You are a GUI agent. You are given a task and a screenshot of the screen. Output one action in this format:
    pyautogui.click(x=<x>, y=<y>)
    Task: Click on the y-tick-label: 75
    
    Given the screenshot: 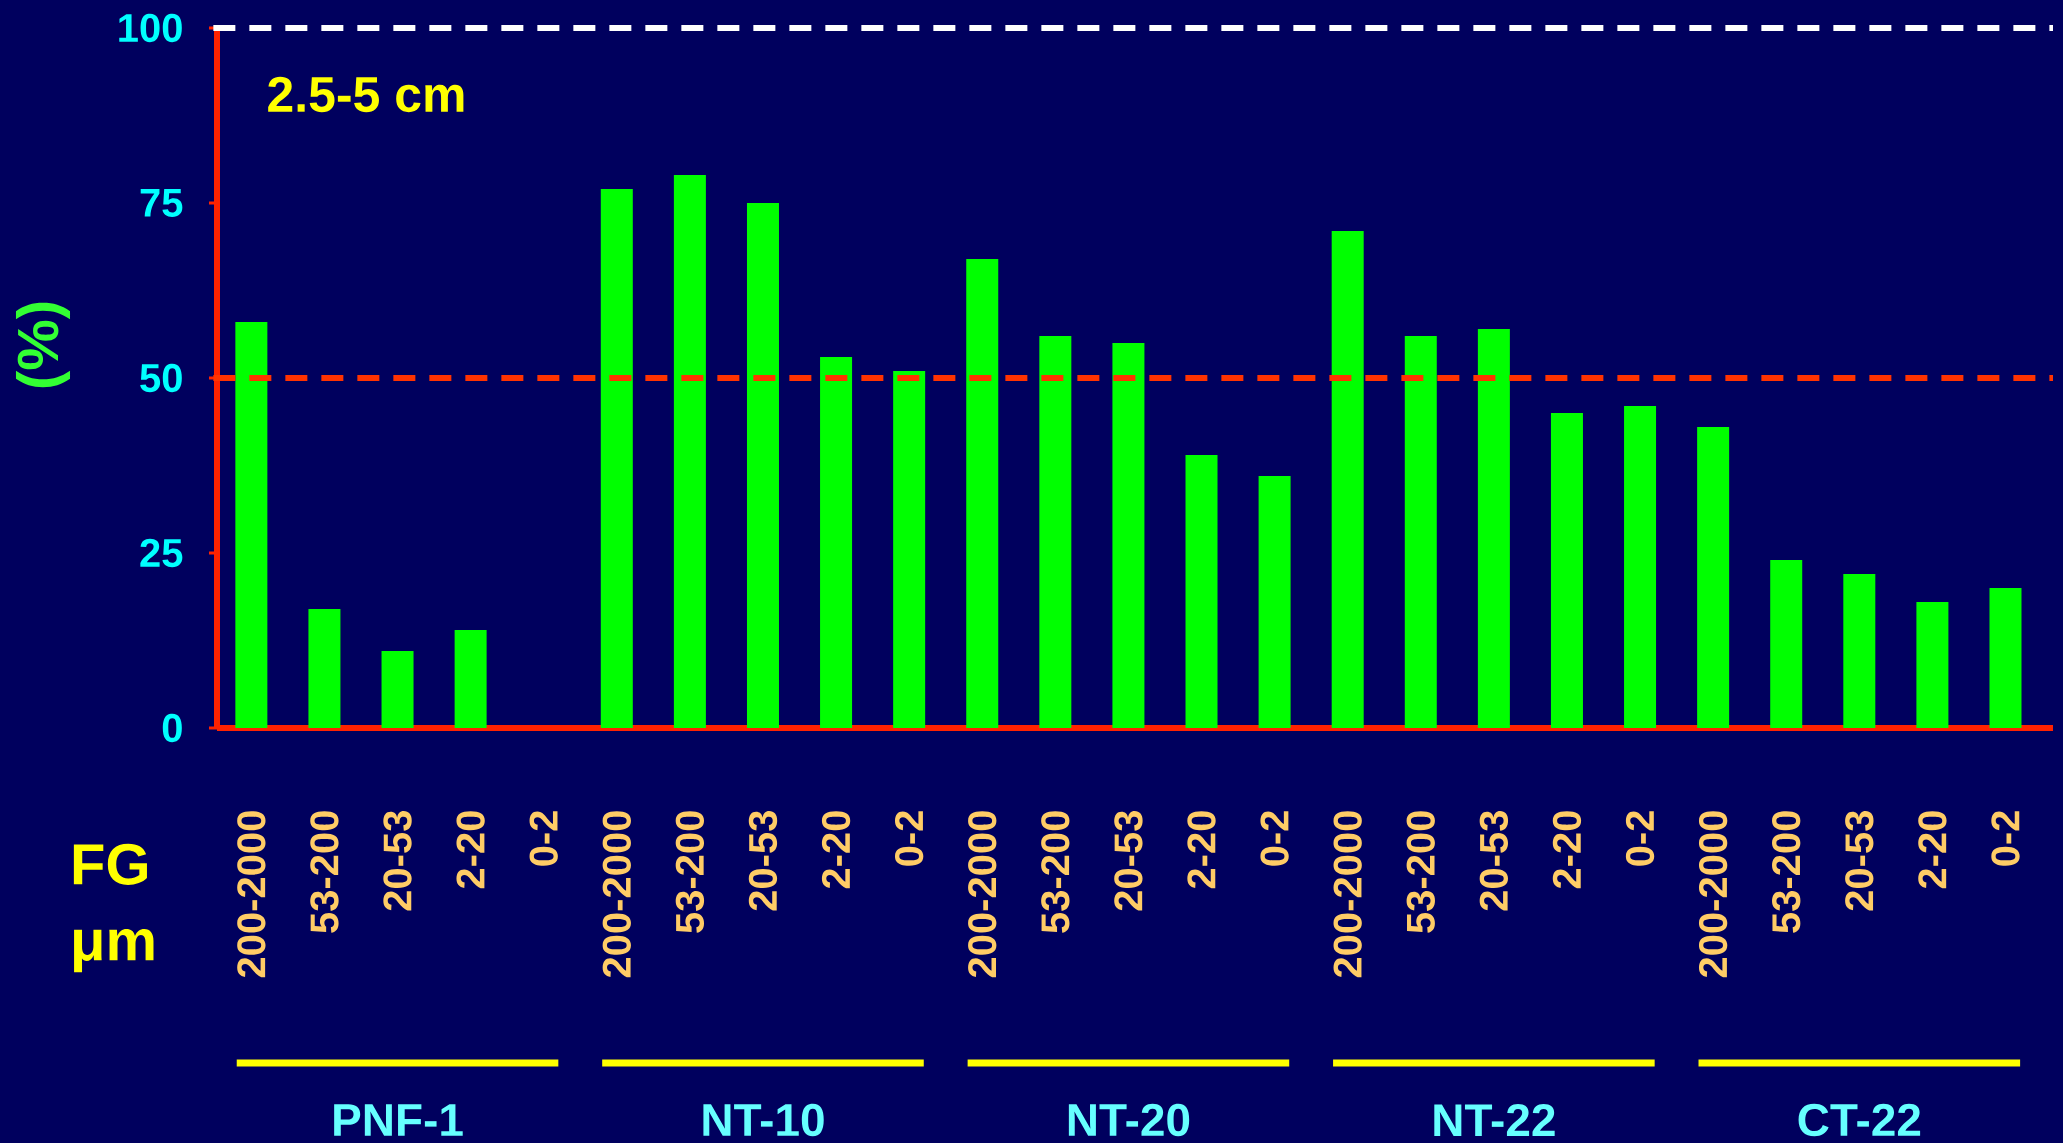 What is the action you would take?
    pyautogui.click(x=161, y=203)
    